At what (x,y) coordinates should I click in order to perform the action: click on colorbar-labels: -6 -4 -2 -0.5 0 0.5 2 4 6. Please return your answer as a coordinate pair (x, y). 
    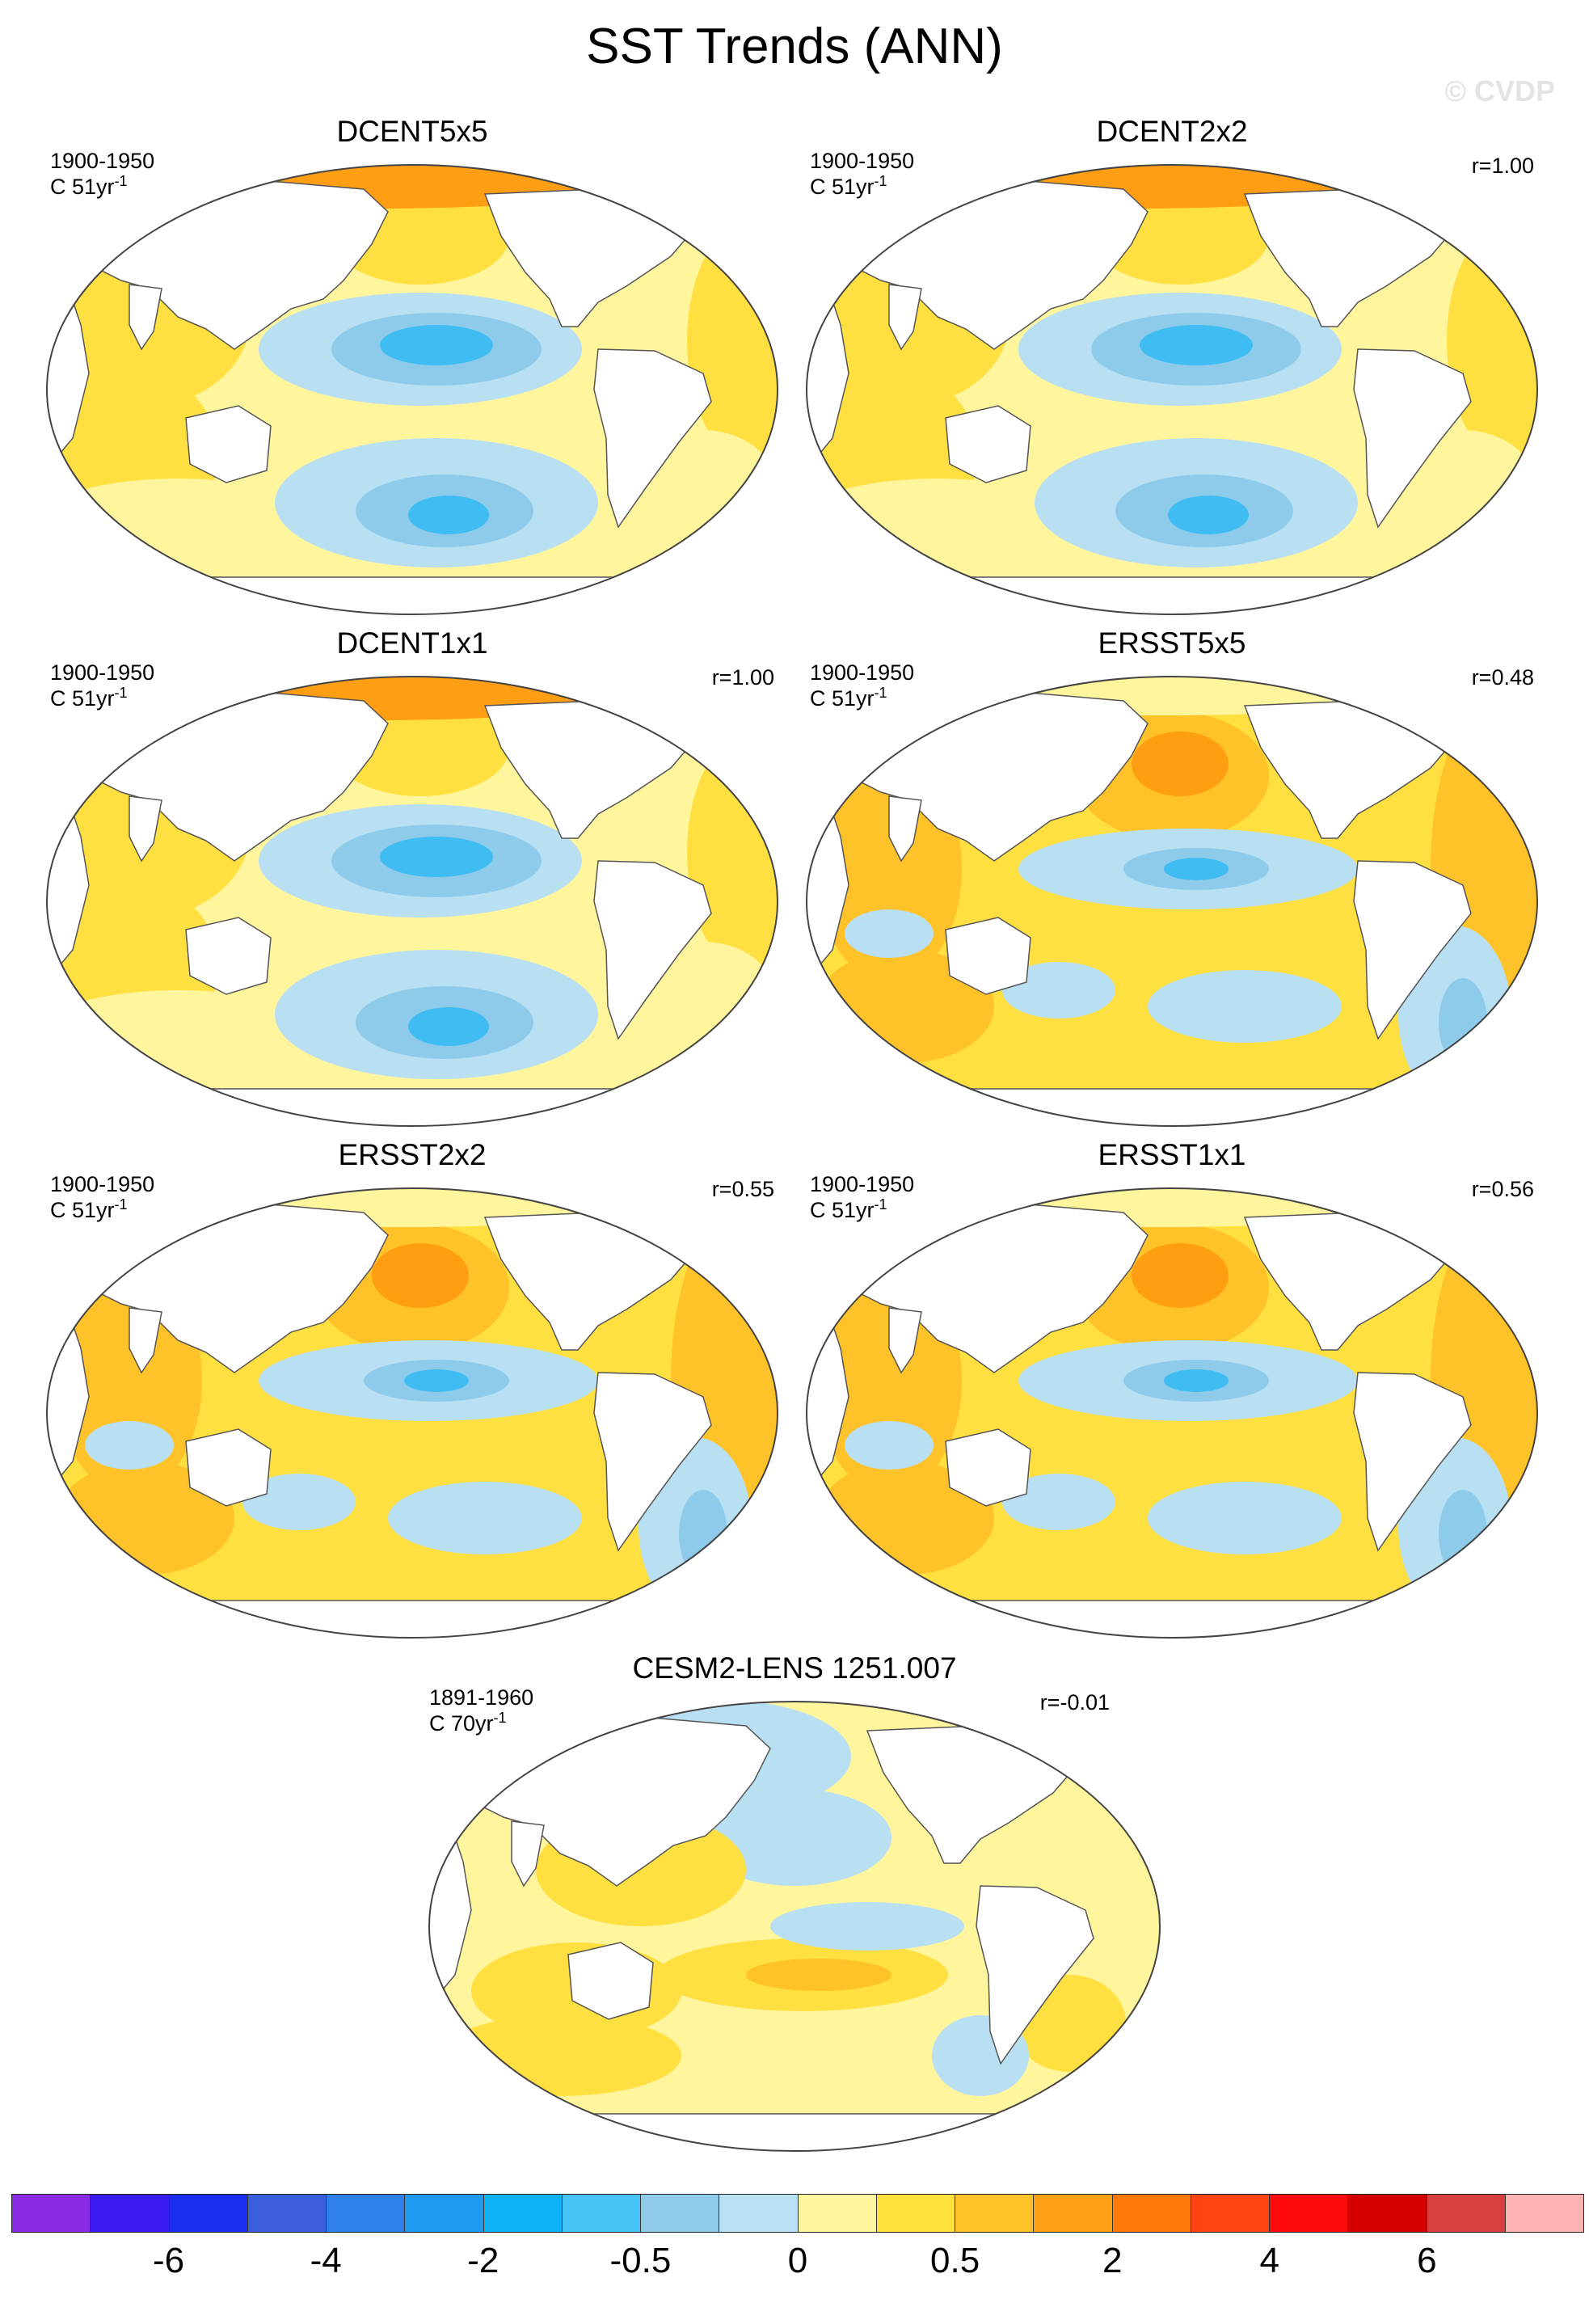
    Looking at the image, I should click on (797, 2265).